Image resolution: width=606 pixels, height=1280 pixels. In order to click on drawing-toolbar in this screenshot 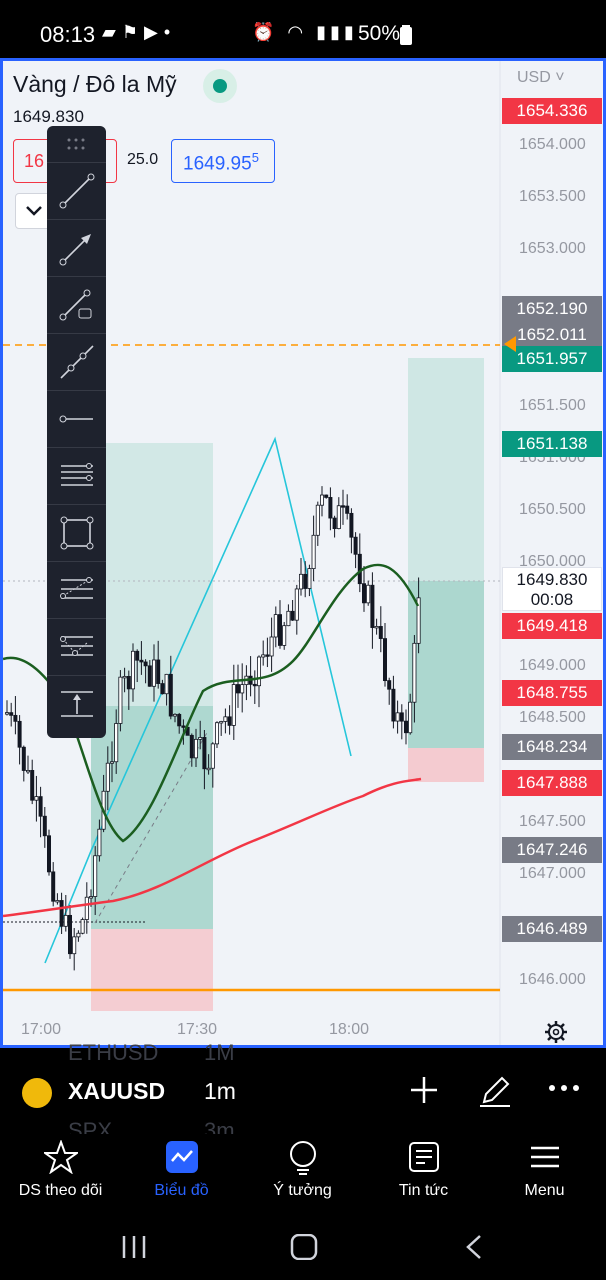, I will do `click(76, 432)`.